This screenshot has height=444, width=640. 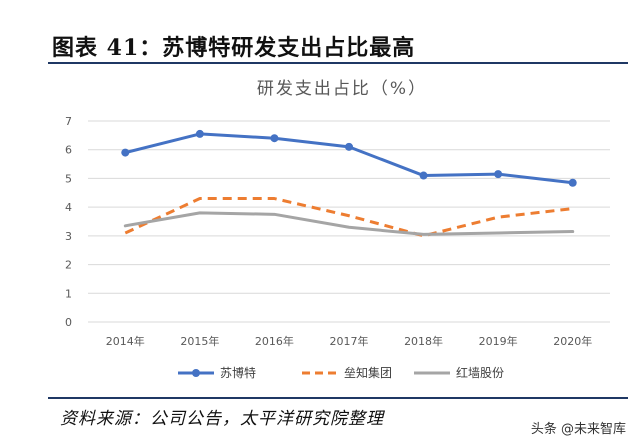 What do you see at coordinates (338, 63) in the screenshot?
I see `top-rule` at bounding box center [338, 63].